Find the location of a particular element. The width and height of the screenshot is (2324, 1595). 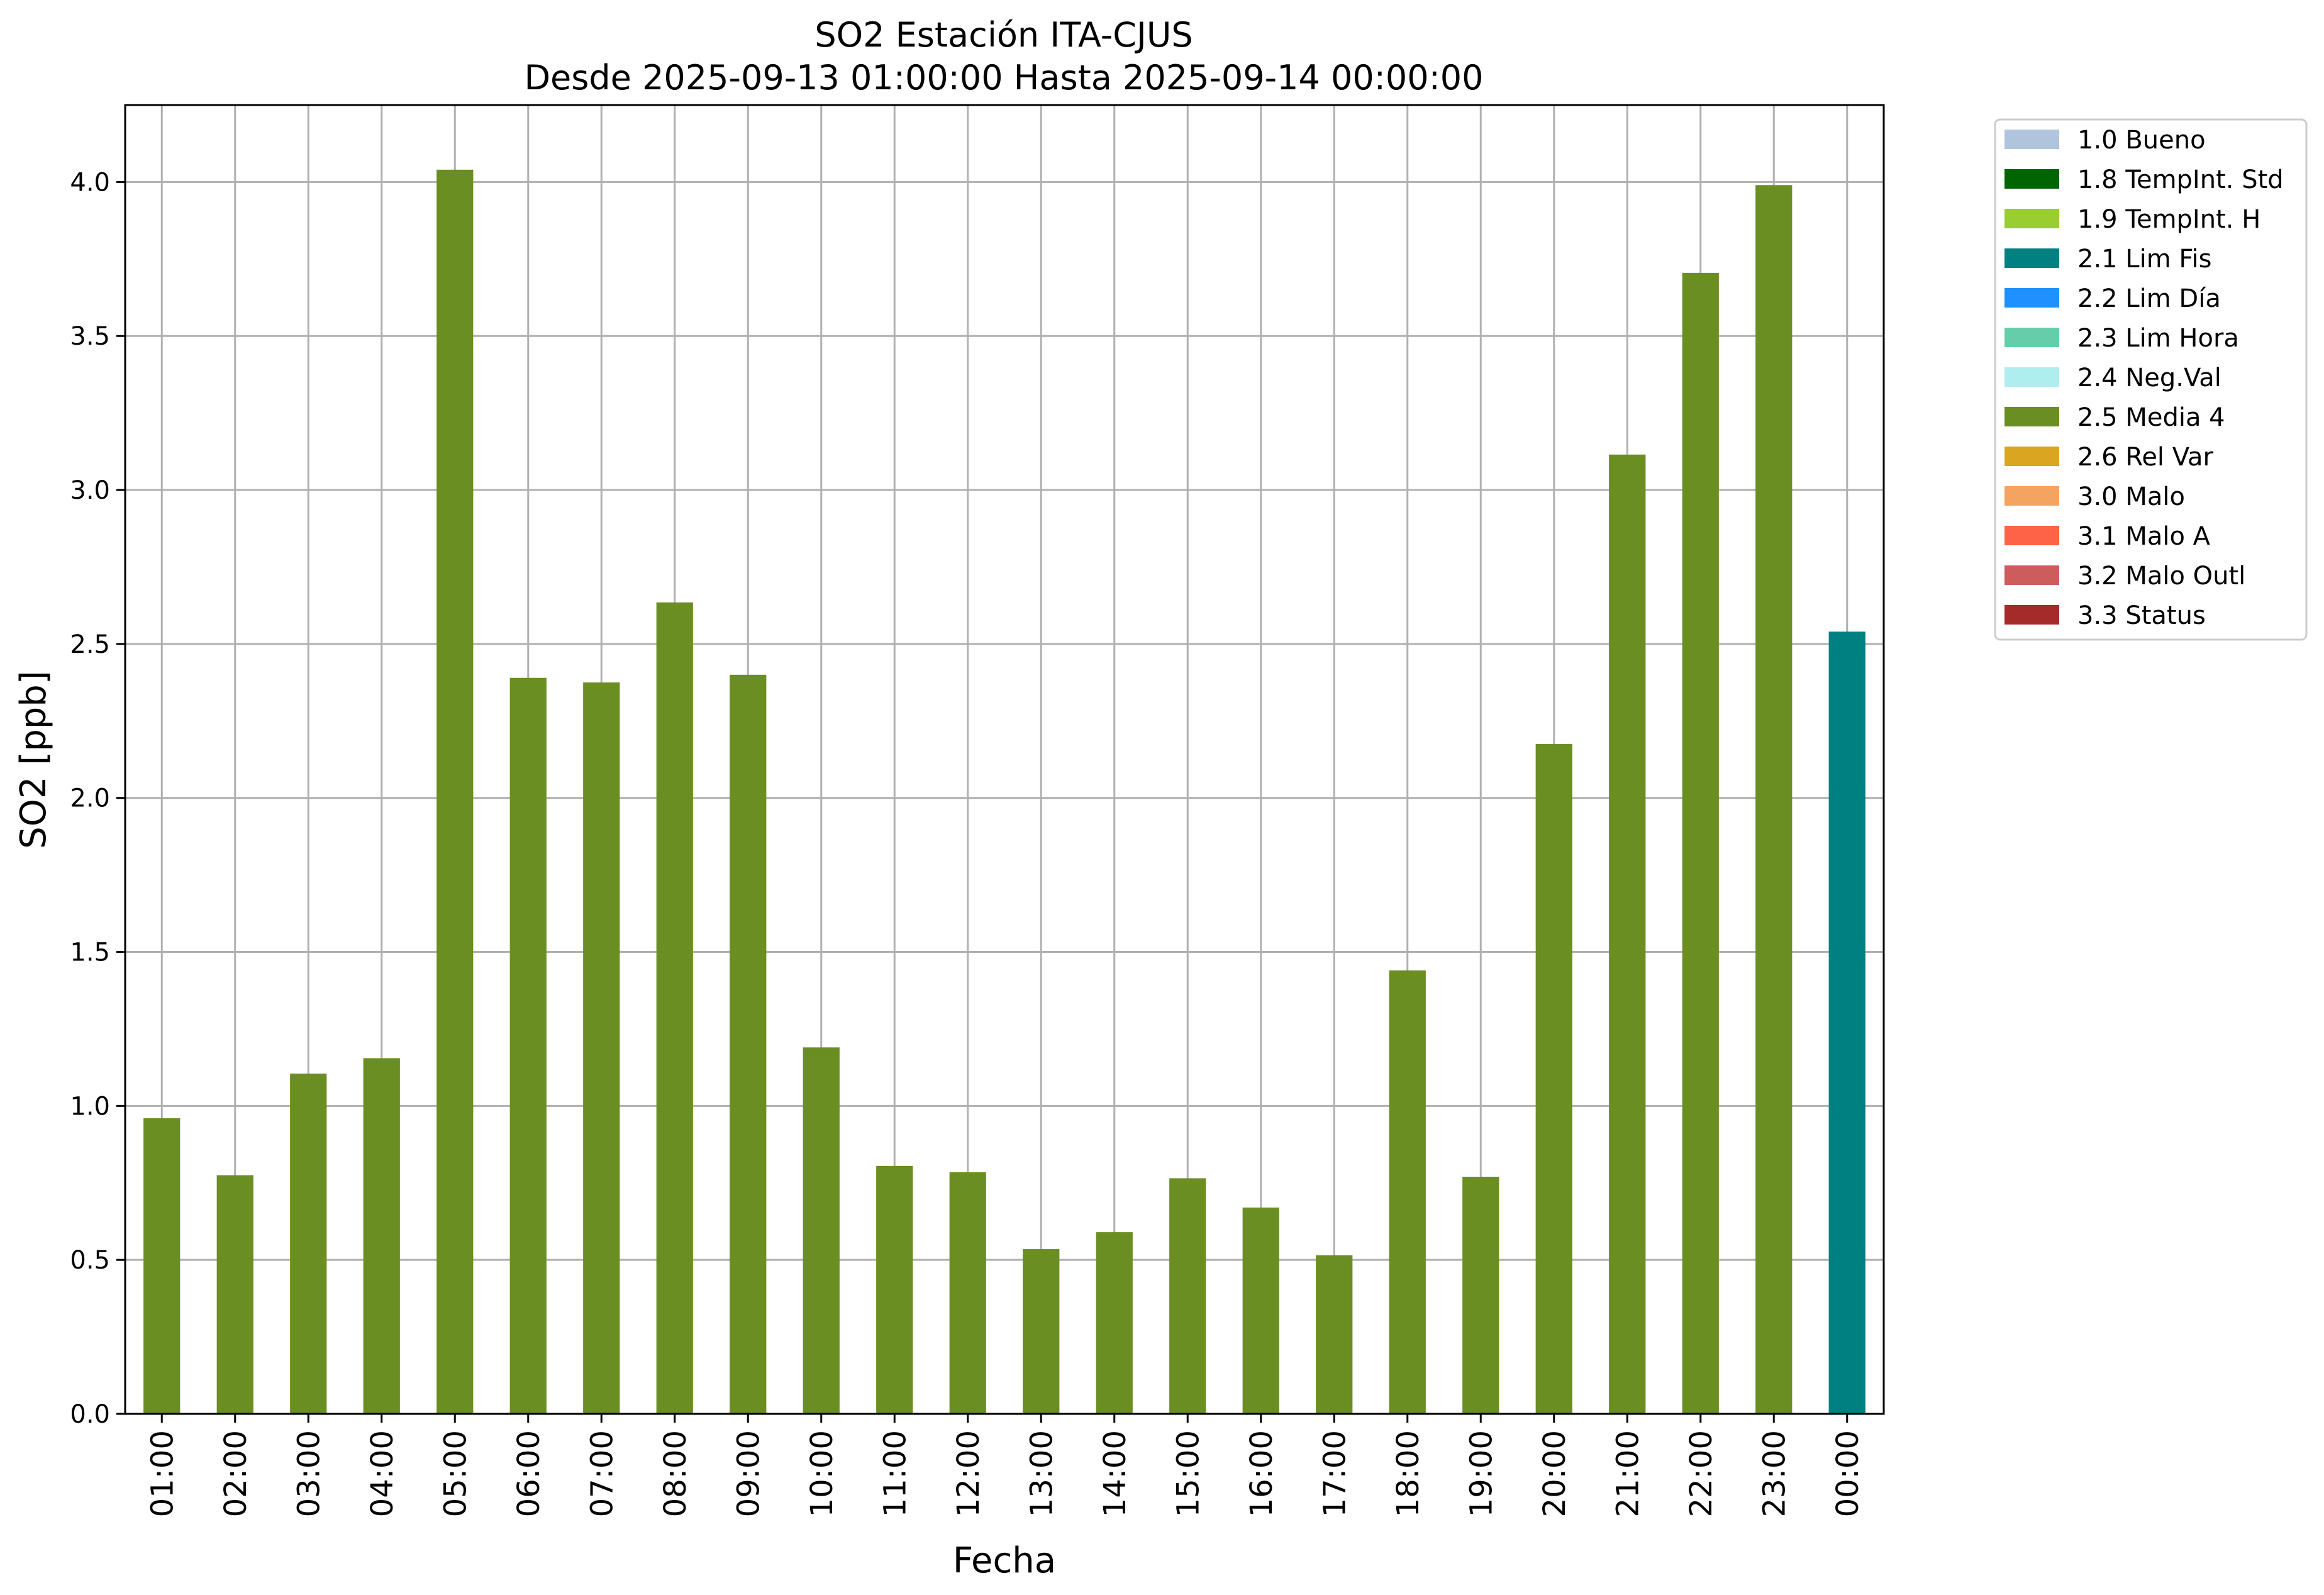

y-tick-label: 2.0 is located at coordinates (90, 798).